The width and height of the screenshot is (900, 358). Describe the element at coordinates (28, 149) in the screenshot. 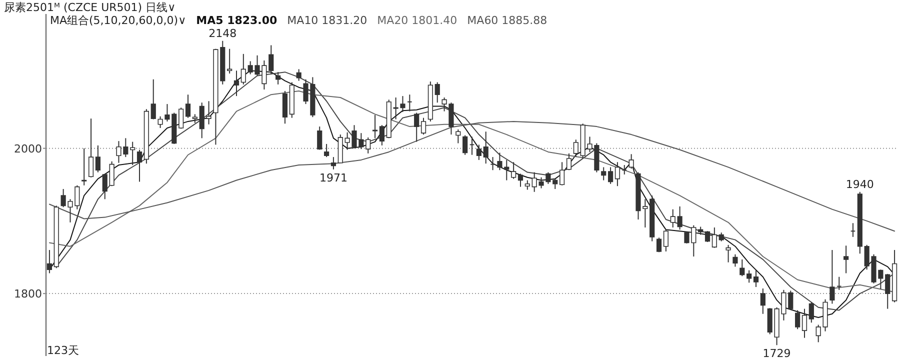

I see `y-tick-label: 2000` at that location.